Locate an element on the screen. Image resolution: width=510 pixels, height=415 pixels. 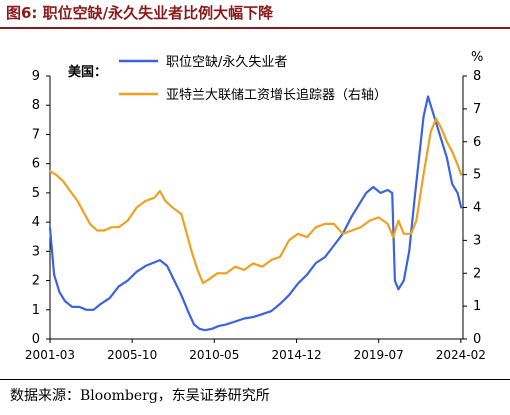
left-tick-label: 3 is located at coordinates (36, 251).